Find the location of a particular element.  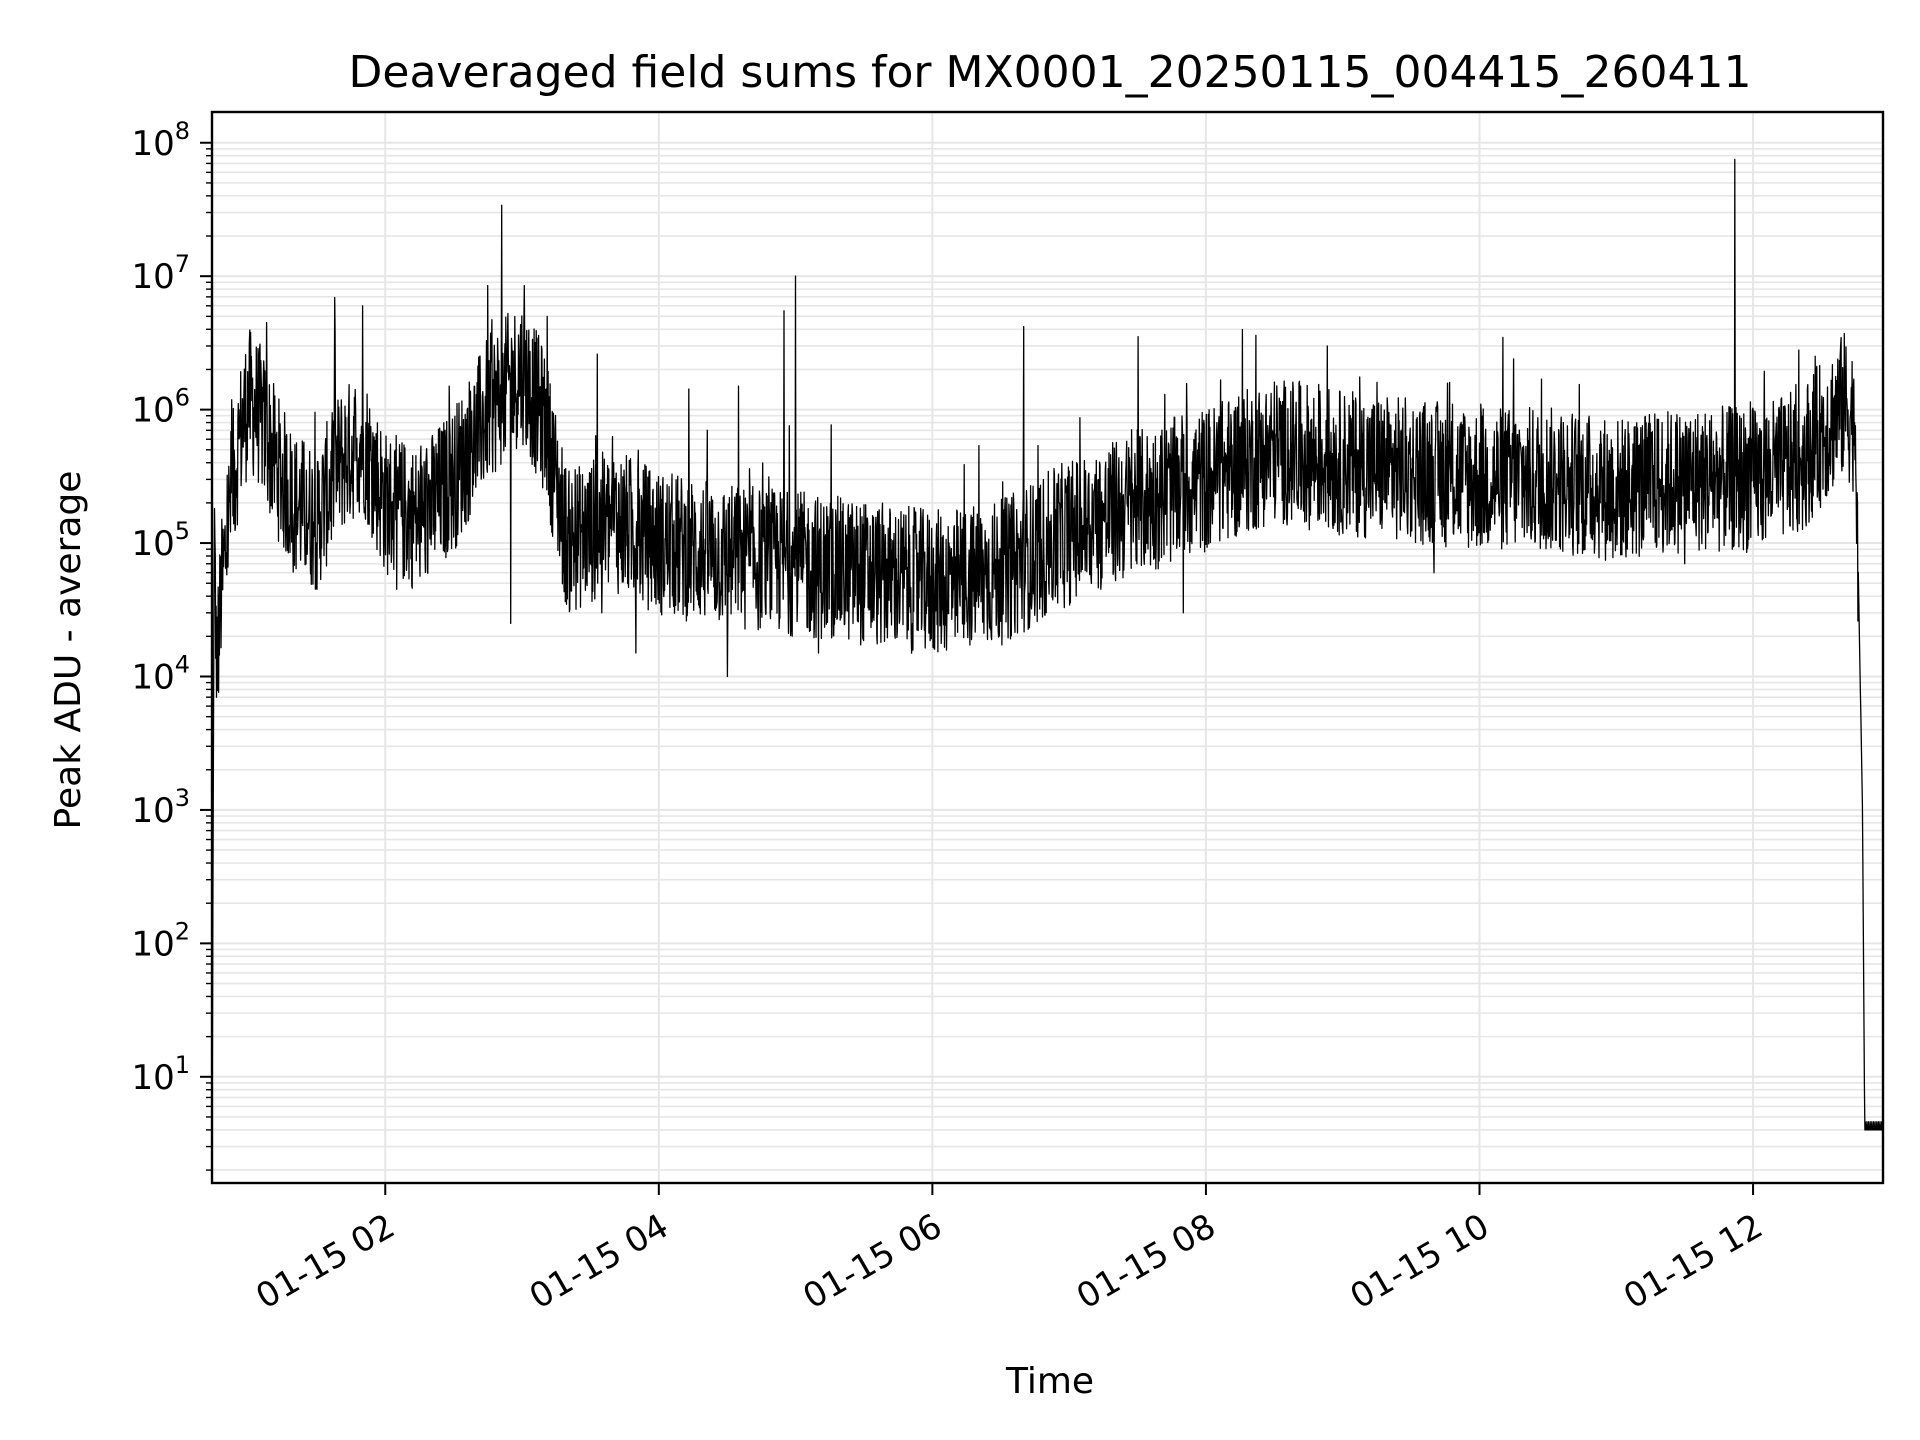

y-tick-label: 10² is located at coordinates (160, 940).